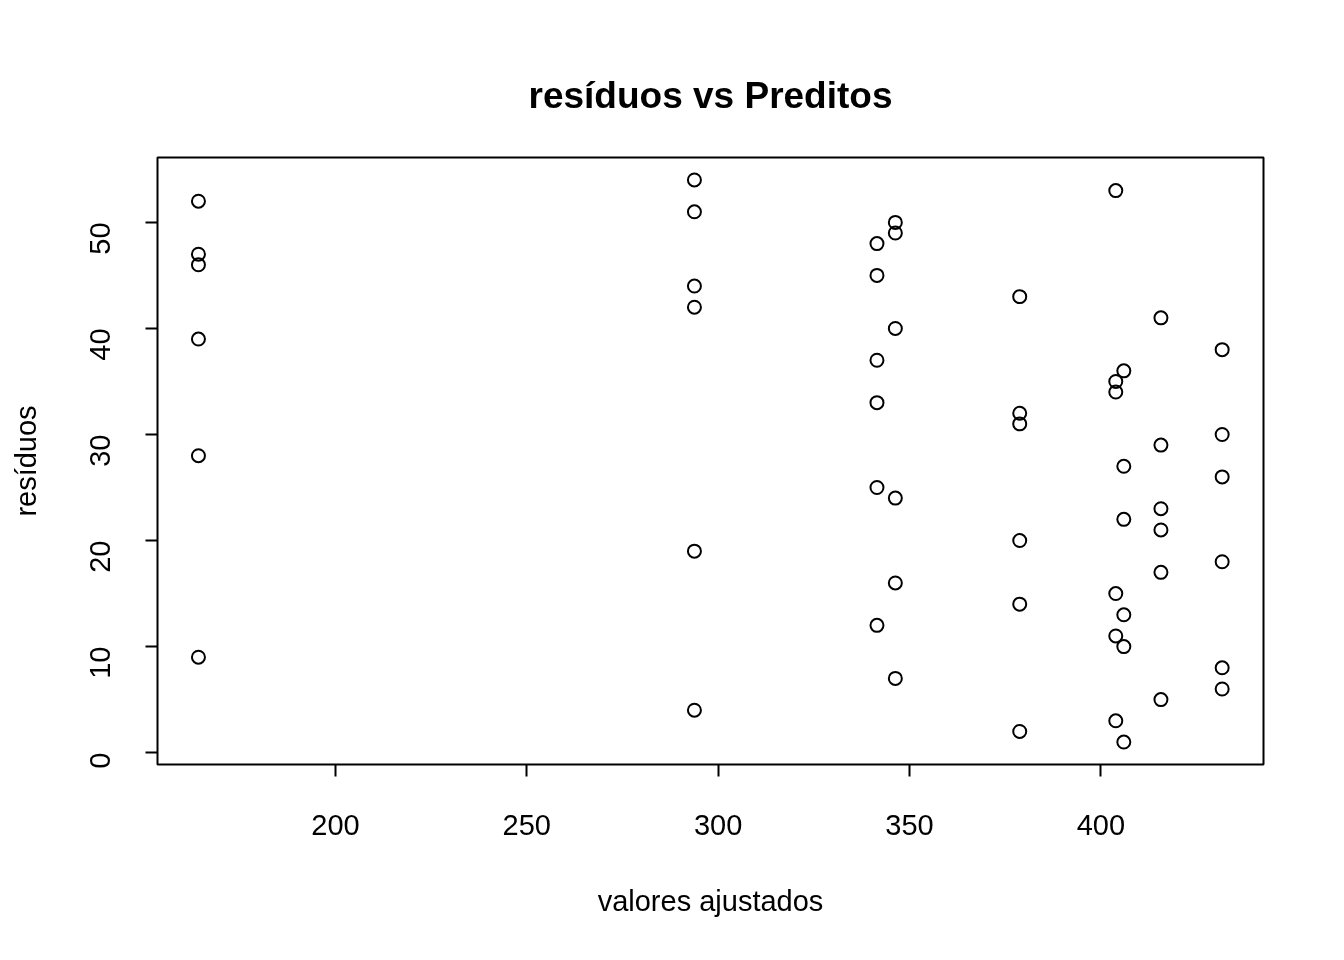 The image size is (1344, 960). What do you see at coordinates (100, 556) in the screenshot?
I see `y-tick-label: 20` at bounding box center [100, 556].